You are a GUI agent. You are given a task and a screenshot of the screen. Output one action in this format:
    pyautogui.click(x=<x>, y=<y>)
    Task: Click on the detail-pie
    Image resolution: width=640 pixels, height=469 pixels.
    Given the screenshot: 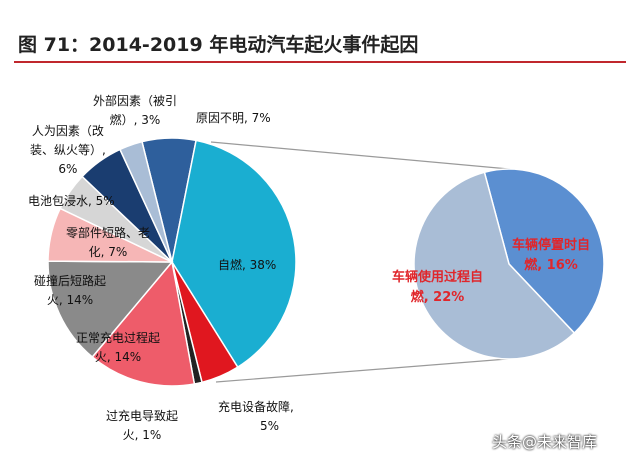 What is the action you would take?
    pyautogui.click(x=509, y=264)
    